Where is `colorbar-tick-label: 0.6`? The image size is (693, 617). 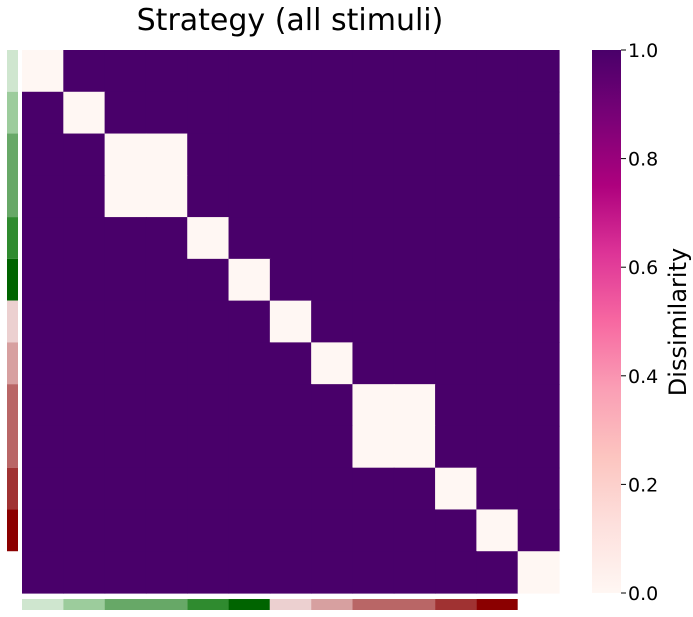
colorbar-tick-label: 0.6 is located at coordinates (643, 268).